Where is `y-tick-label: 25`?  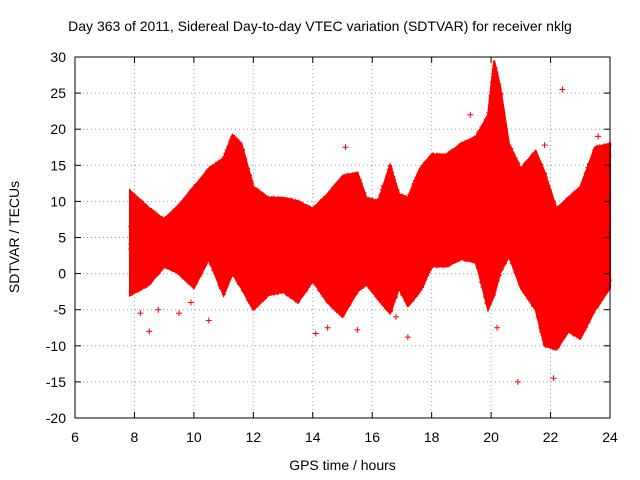
y-tick-label: 25 is located at coordinates (58, 93).